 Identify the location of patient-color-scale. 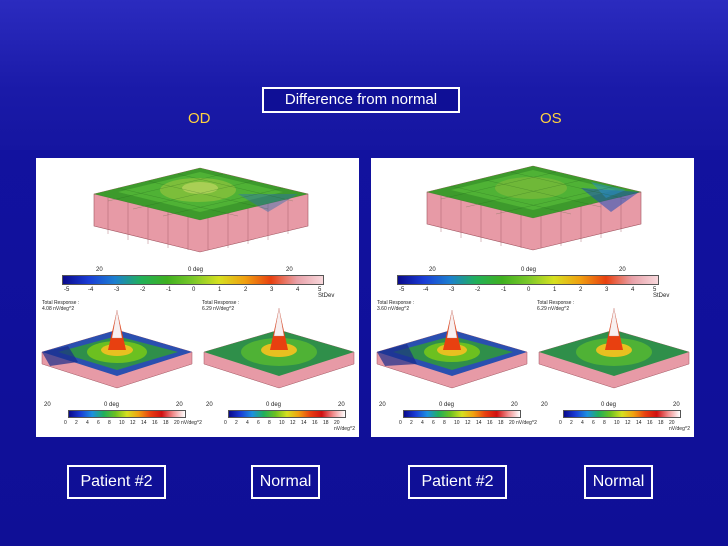
(462, 414).